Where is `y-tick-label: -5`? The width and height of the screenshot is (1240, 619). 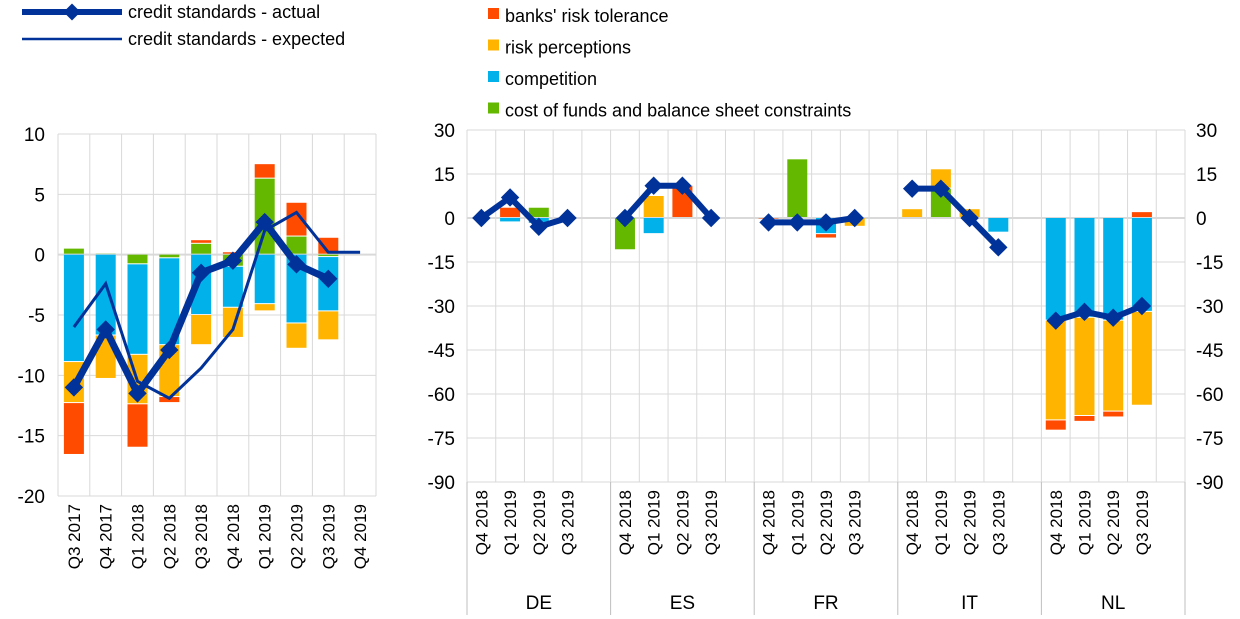
y-tick-label: -5 is located at coordinates (36, 316).